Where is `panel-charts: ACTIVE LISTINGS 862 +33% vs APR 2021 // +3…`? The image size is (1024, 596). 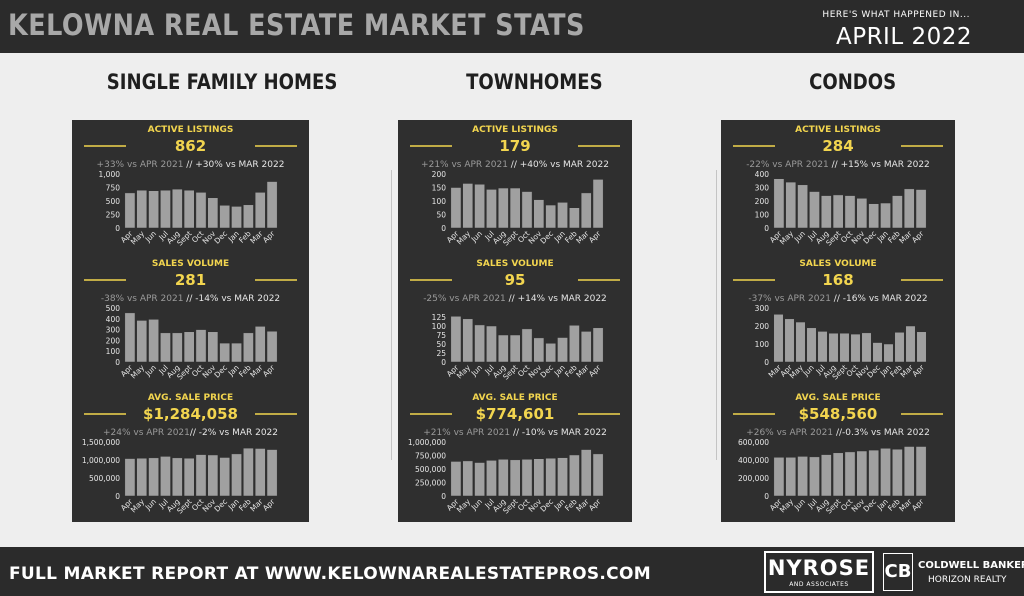
panel-charts: ACTIVE LISTINGS 862 +33% vs APR 2021 // +3… is located at coordinates (189, 320).